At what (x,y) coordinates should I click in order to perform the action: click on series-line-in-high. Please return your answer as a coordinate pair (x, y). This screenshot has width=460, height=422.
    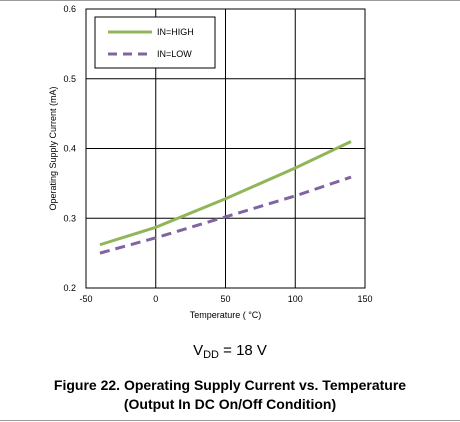
    Looking at the image, I should click on (225, 193).